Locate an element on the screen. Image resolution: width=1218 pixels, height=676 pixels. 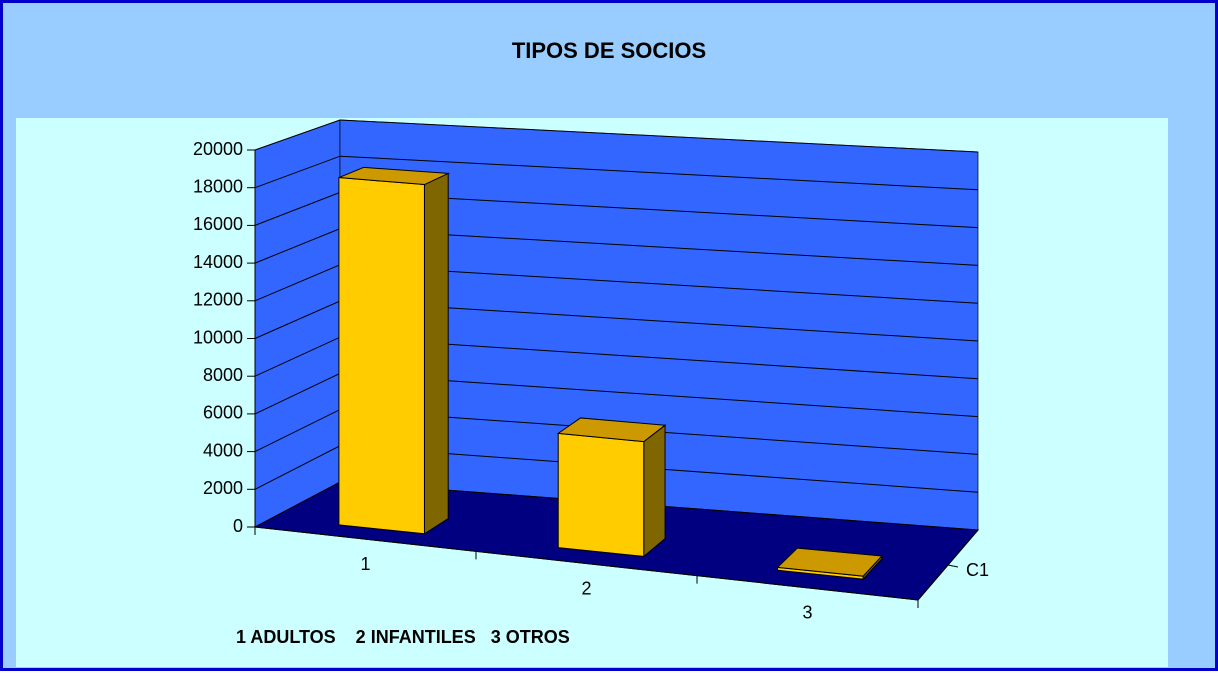
y-tick-label: 0 is located at coordinates (238, 526).